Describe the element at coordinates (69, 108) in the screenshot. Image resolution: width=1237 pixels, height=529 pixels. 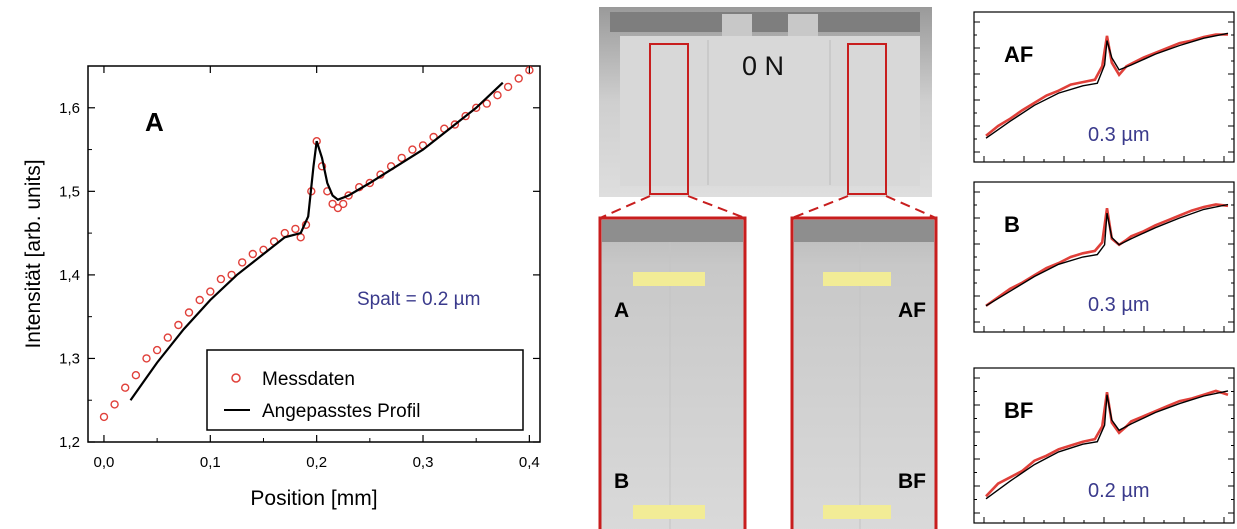
I see `y-tick-label: 1,6` at that location.